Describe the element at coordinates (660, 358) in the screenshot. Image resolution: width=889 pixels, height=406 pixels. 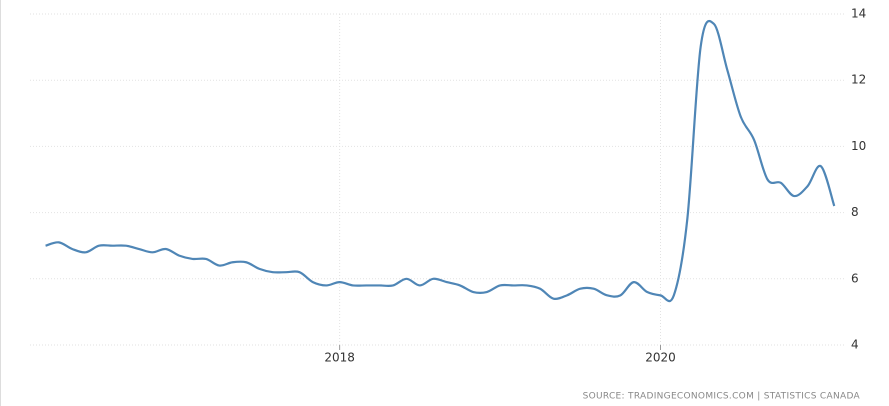
I see `x-tick-label: 2020` at that location.